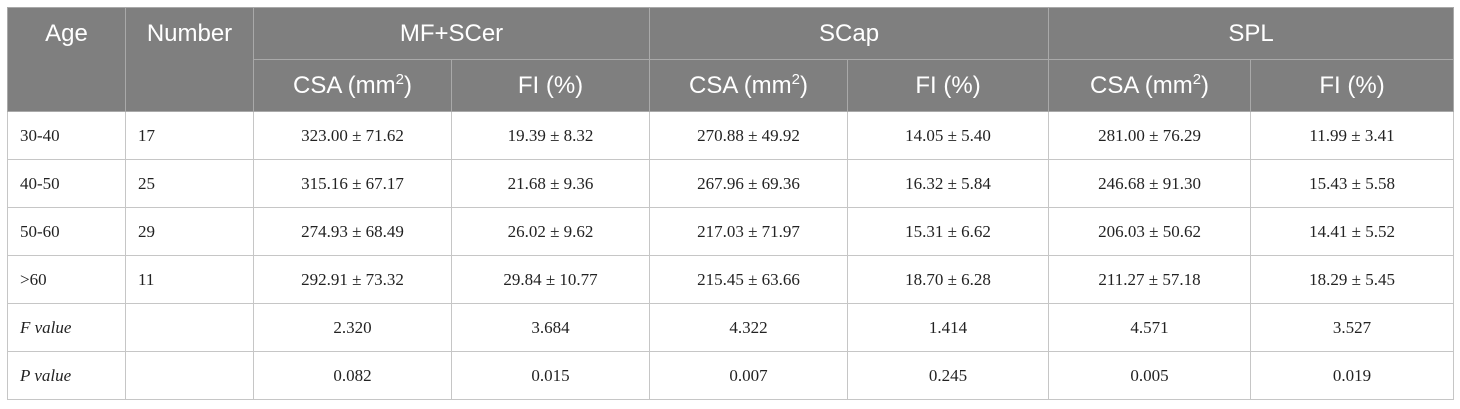  I want to click on row-number: 17, so click(189, 135).